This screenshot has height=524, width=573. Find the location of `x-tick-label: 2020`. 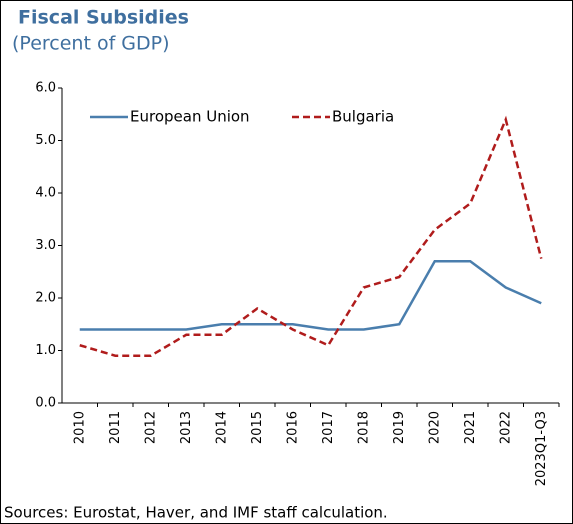

x-tick-label: 2020 is located at coordinates (434, 427).